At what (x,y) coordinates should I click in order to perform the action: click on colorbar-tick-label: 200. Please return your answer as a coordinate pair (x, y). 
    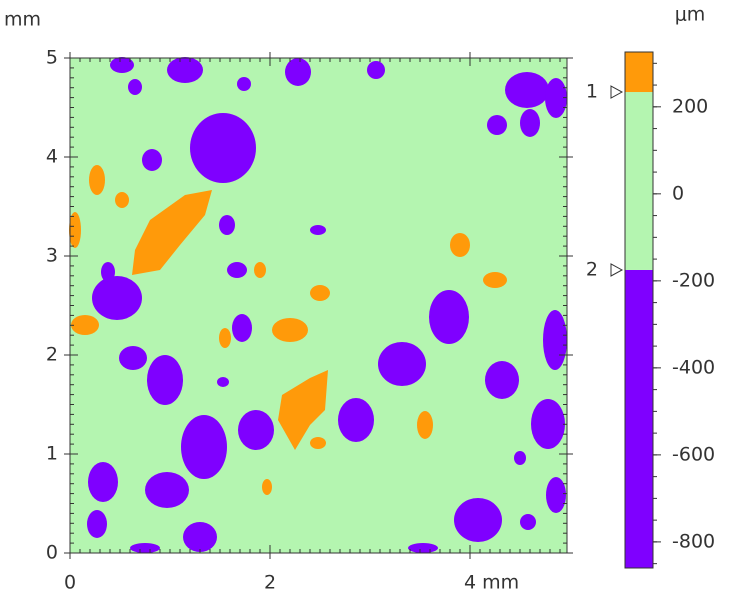
    Looking at the image, I should click on (690, 106).